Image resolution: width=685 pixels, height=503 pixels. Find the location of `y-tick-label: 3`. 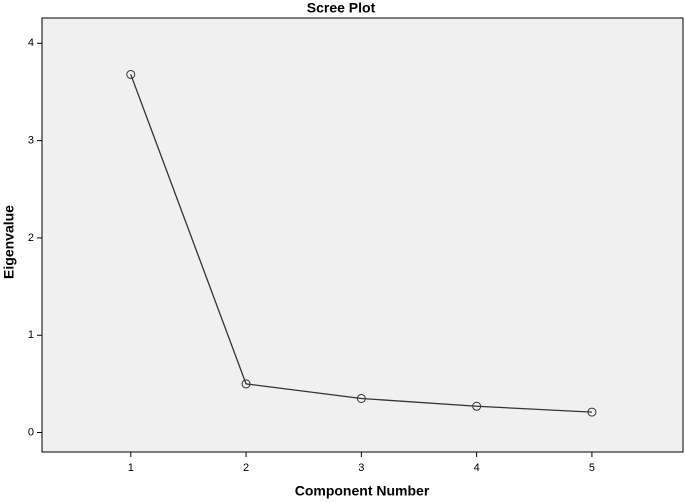

y-tick-label: 3 is located at coordinates (31, 141).